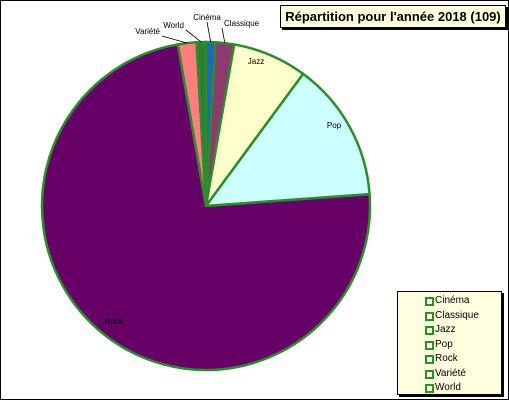 The width and height of the screenshot is (509, 400). Describe the element at coordinates (207, 17) in the screenshot. I see `slice-label-cinema: Cinéma` at that location.